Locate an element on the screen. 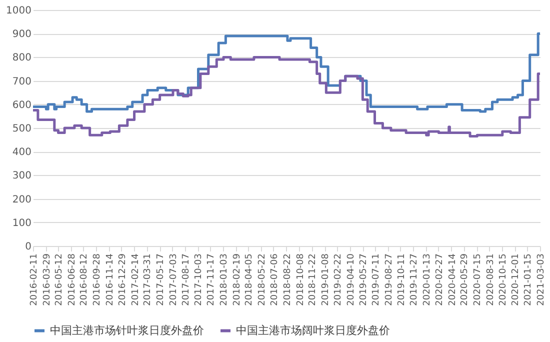 This screenshot has height=342, width=550. x-tick-label: 2018-02-19 is located at coordinates (237, 279).